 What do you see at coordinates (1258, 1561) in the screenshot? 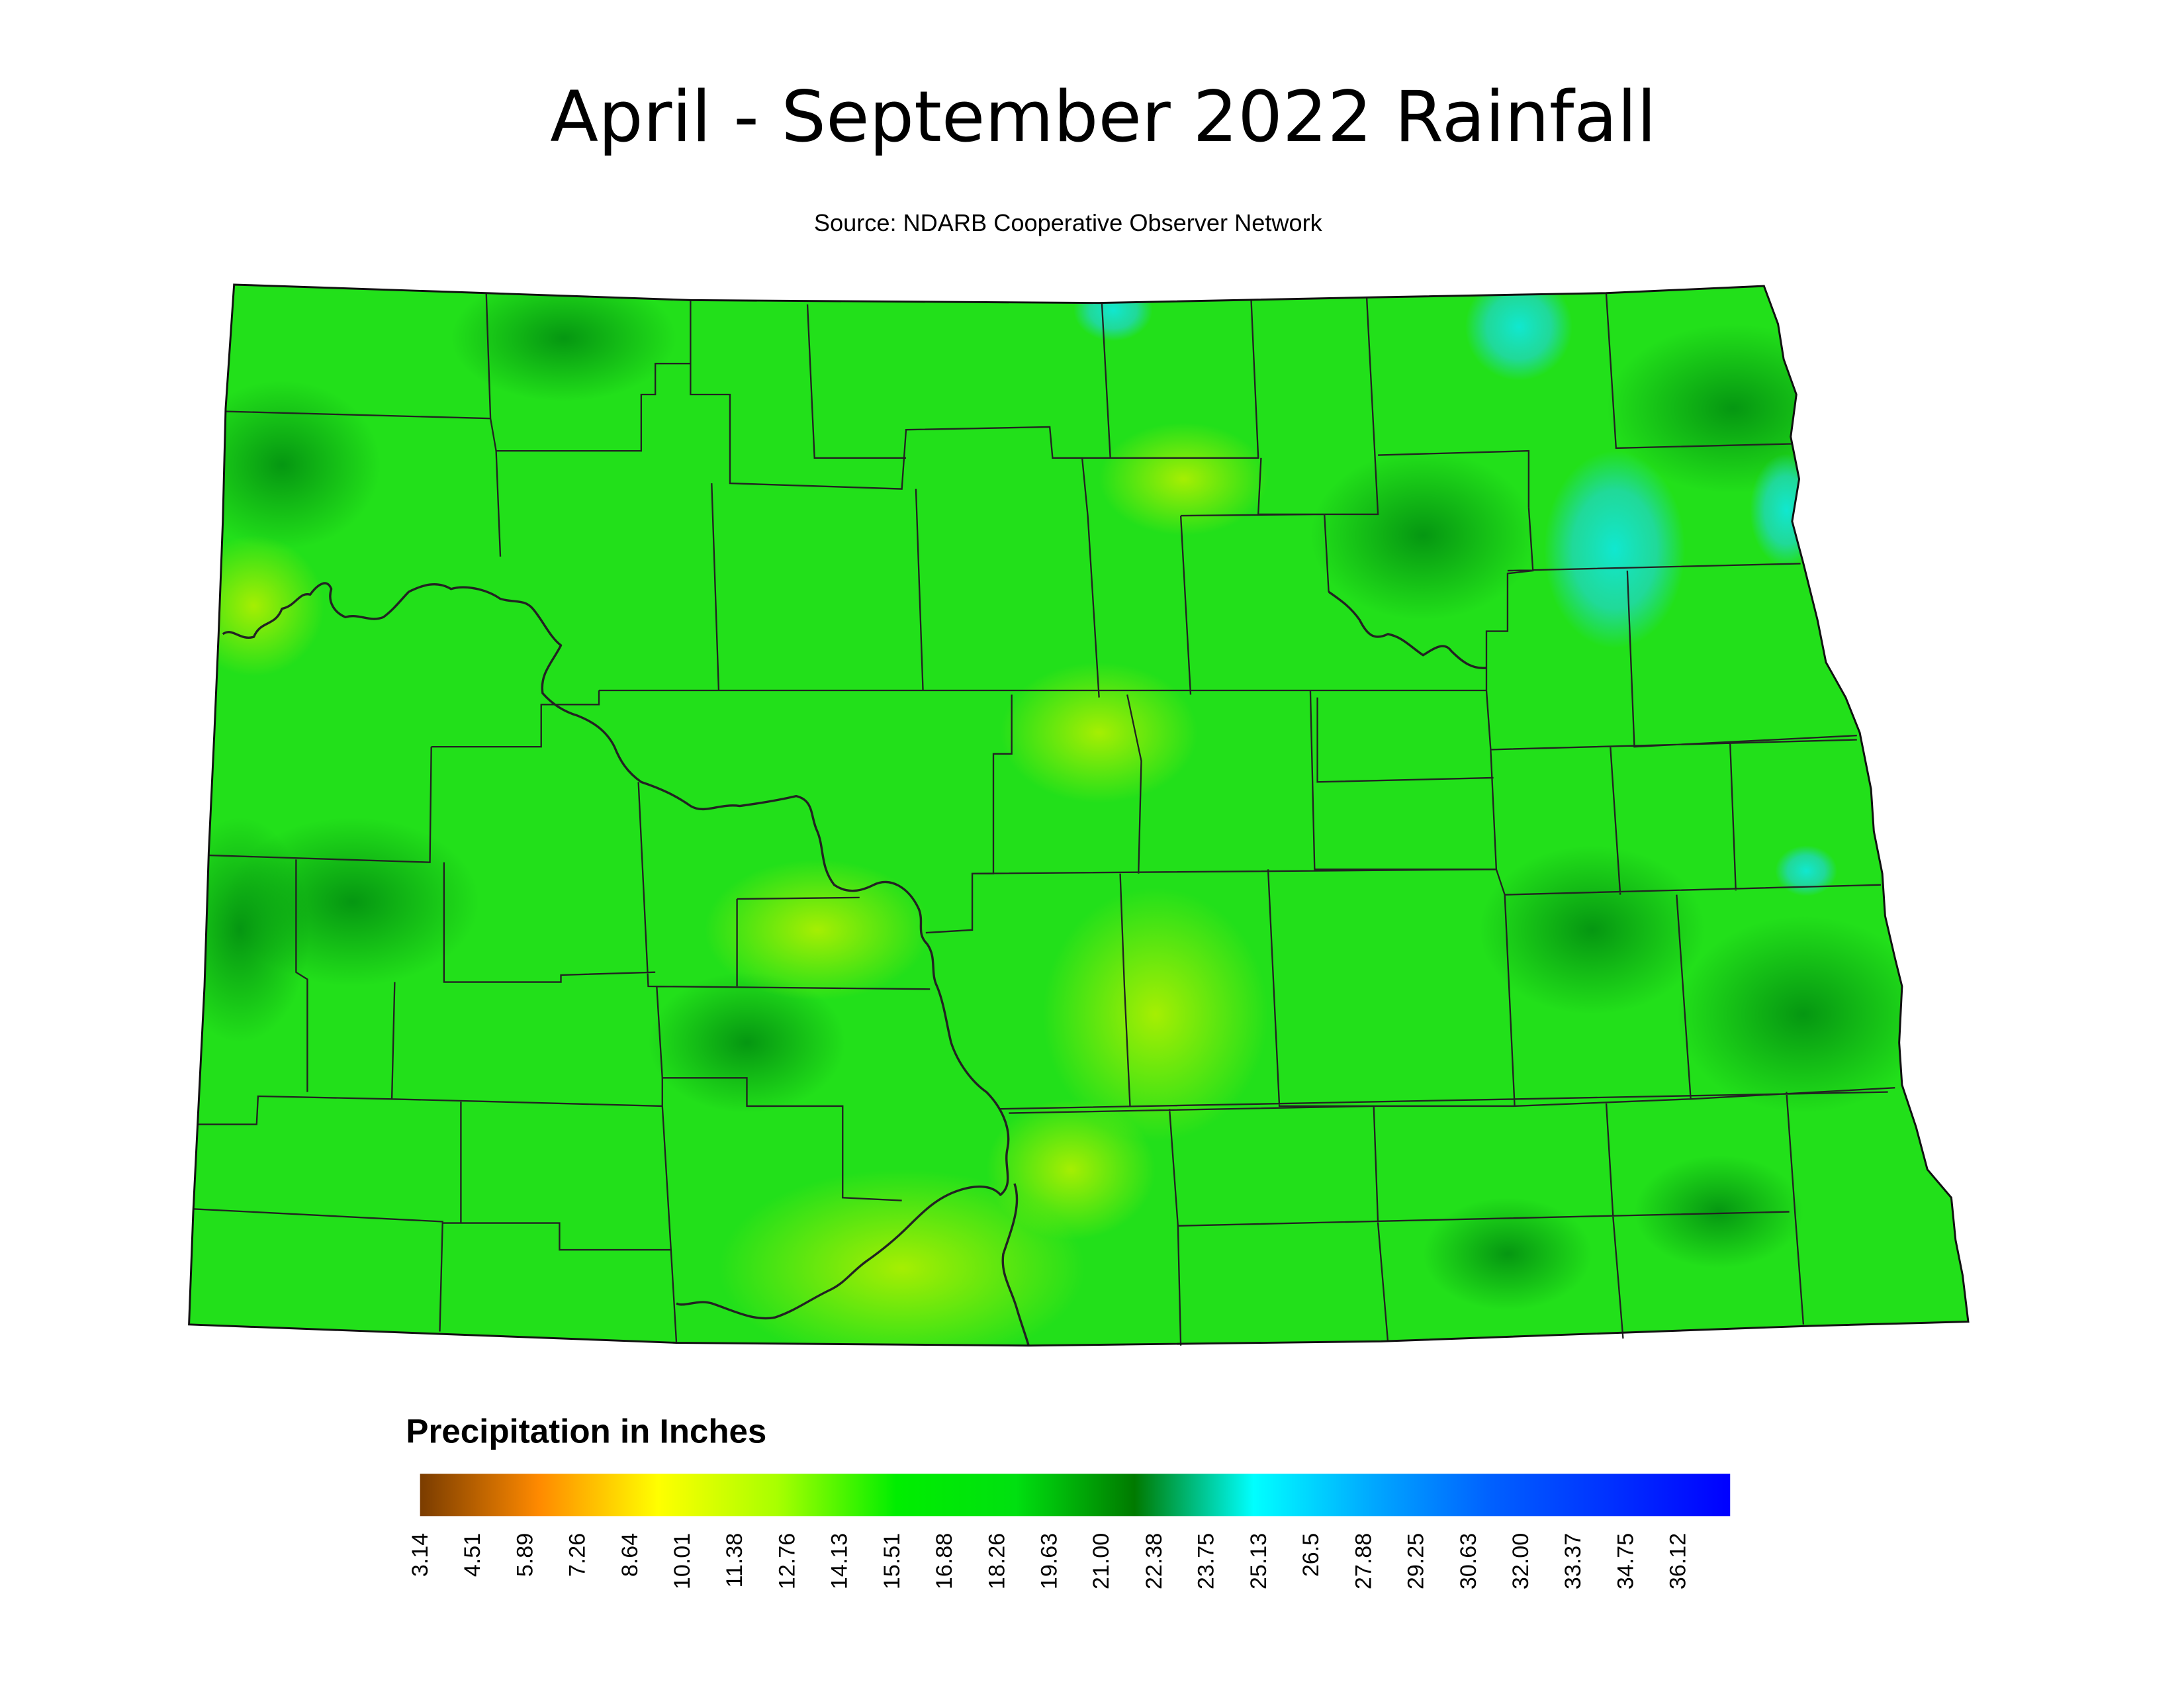
I see `legend-tick-label: 25.13` at bounding box center [1258, 1561].